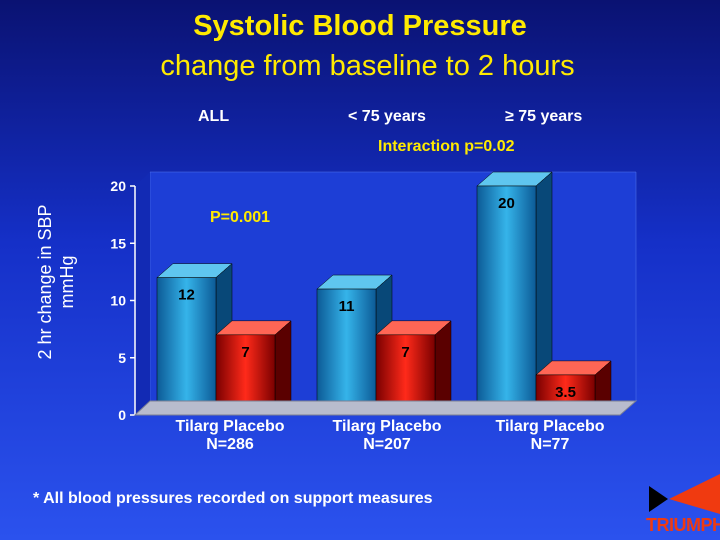 This screenshot has height=540, width=720. Describe the element at coordinates (347, 306) in the screenshot. I see `bar-value-label: 11` at that location.